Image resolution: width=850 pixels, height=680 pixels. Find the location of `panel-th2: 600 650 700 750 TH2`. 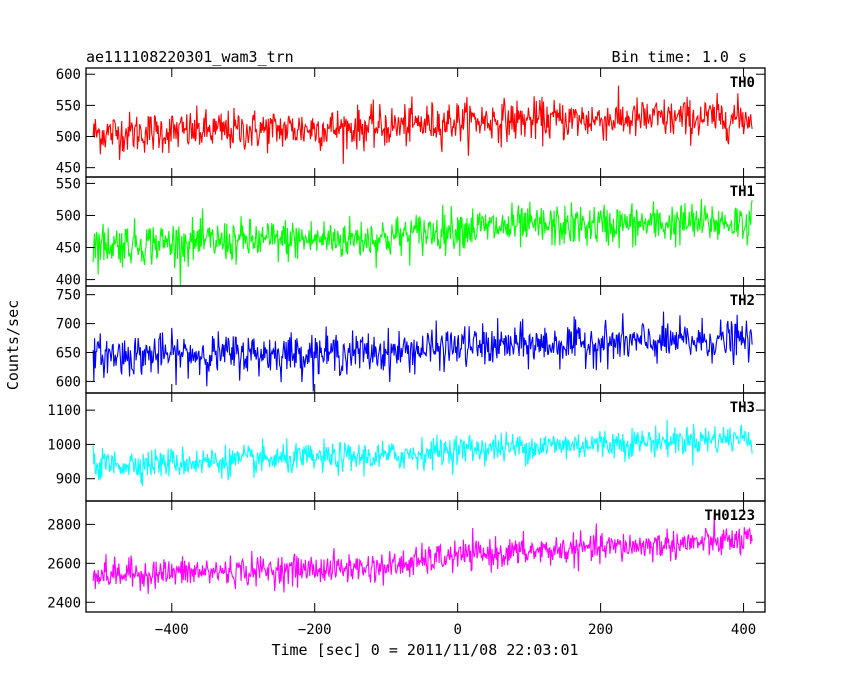

panel-th2: 600 650 700 750 TH2 is located at coordinates (411, 339).